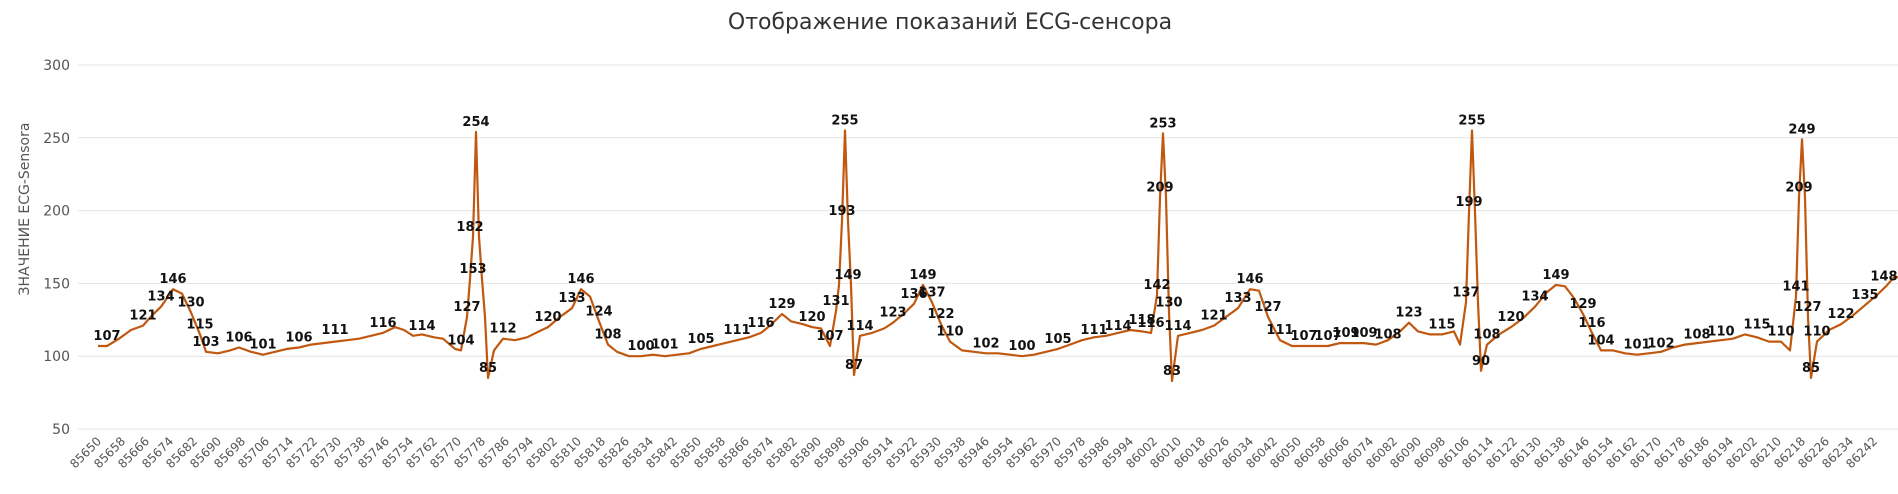 The image size is (1898, 494). What do you see at coordinates (56, 284) in the screenshot?
I see `y-tick-label: 150` at bounding box center [56, 284].